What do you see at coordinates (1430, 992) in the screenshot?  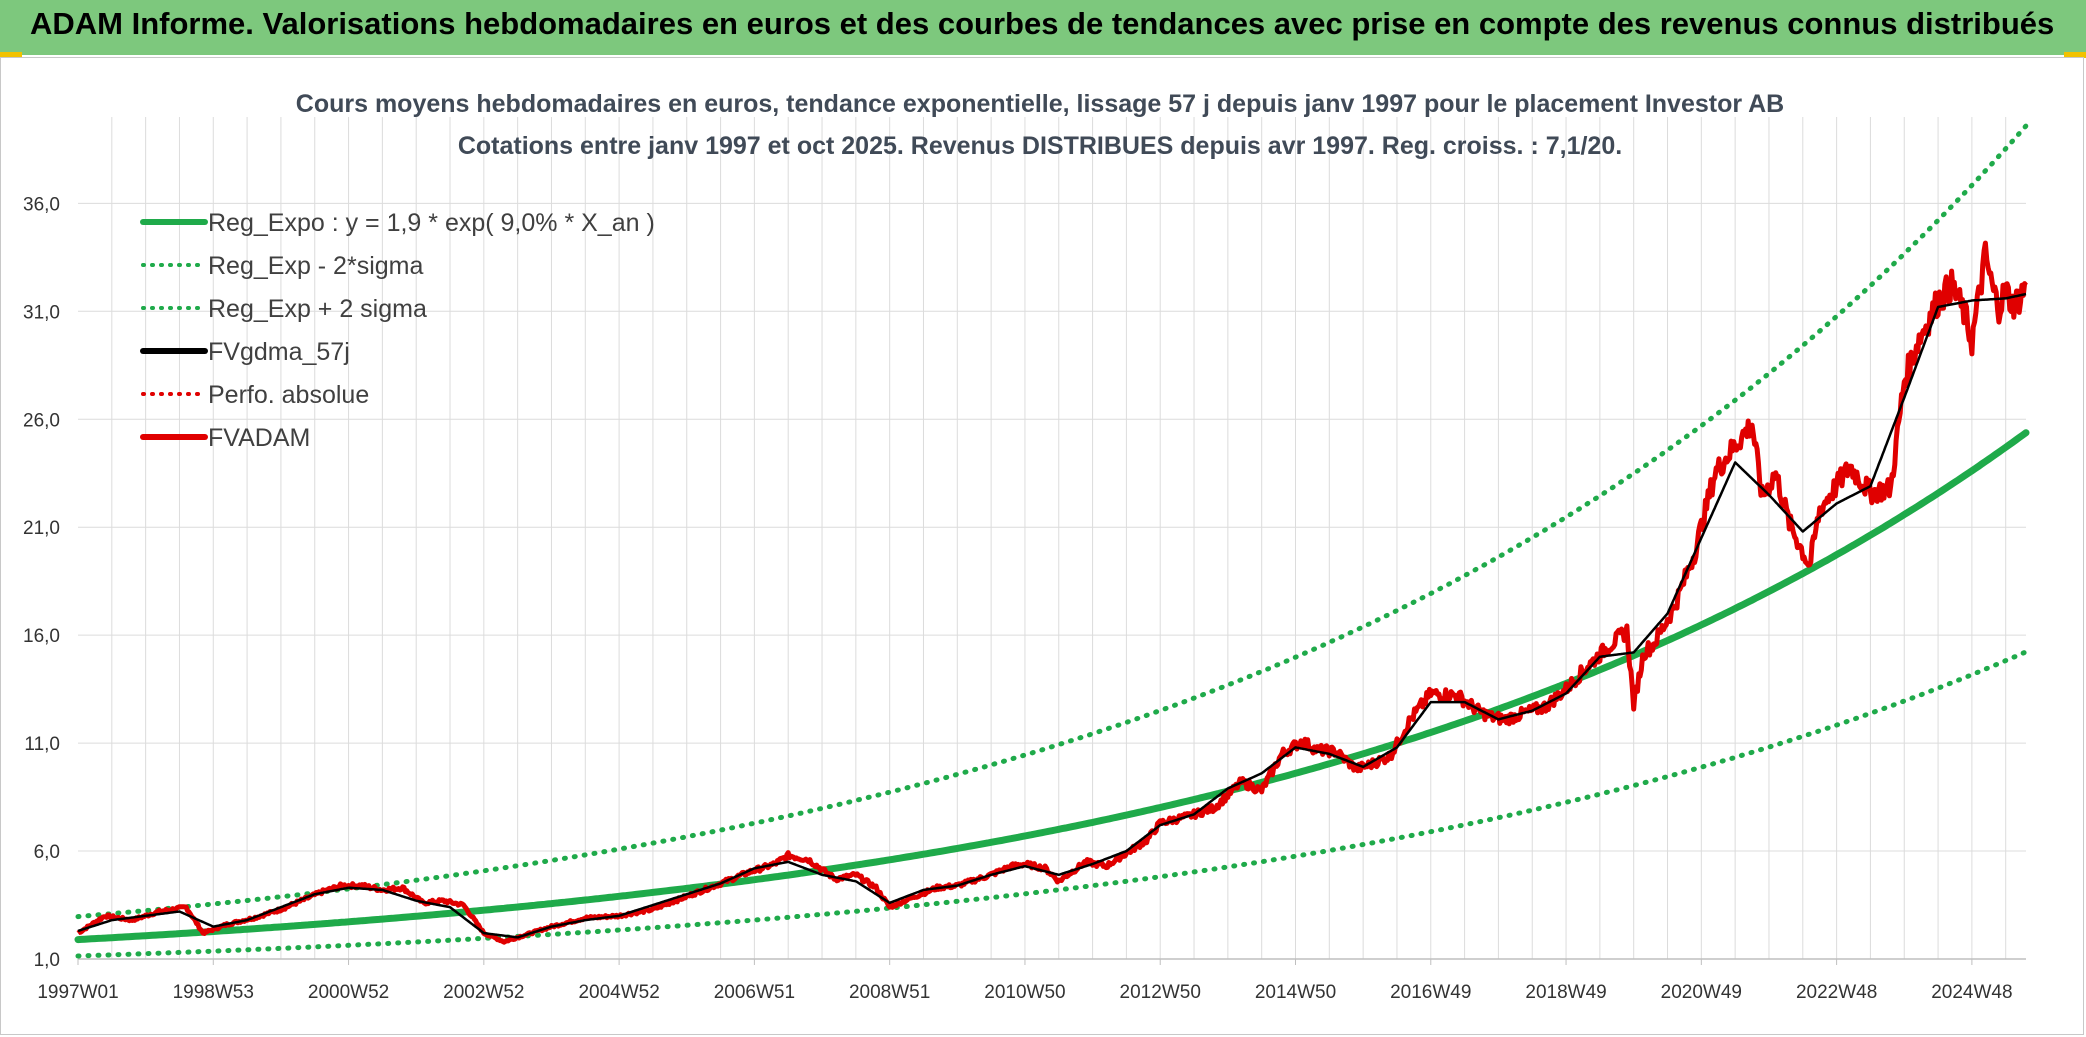 I see `x-tick-label: 2016W49` at bounding box center [1430, 992].